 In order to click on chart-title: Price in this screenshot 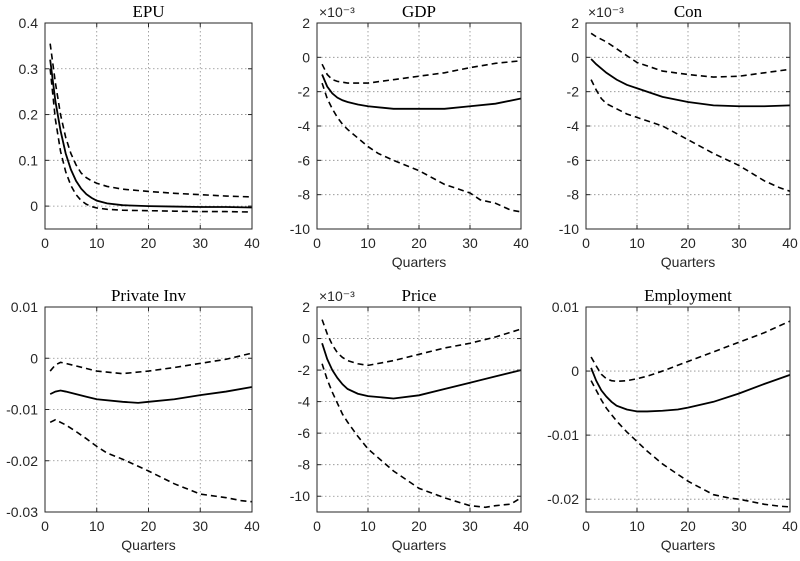, I will do `click(419, 295)`.